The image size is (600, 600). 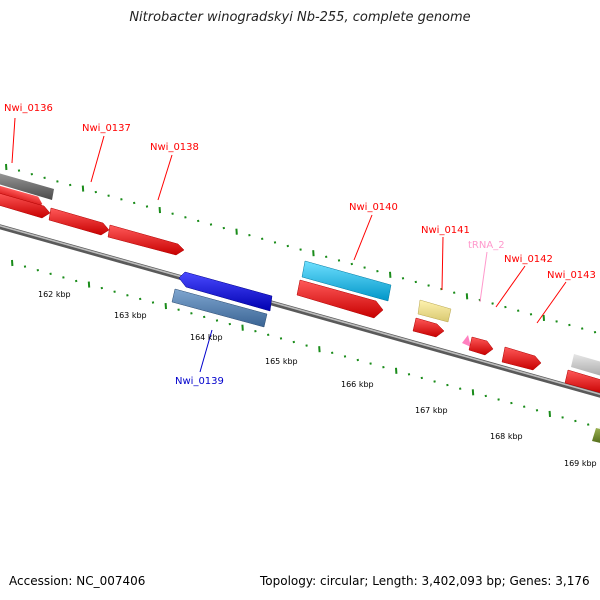 What do you see at coordinates (596, 436) in the screenshot?
I see `gene-olive-feature` at bounding box center [596, 436].